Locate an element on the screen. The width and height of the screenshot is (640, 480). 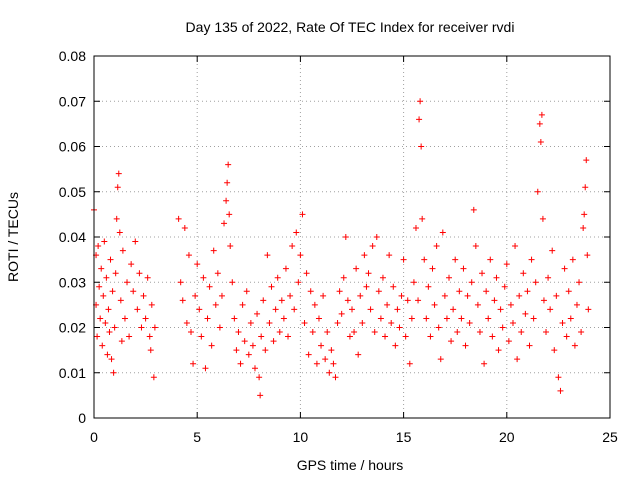
y-tick-label: 0.02 is located at coordinates (72, 328).